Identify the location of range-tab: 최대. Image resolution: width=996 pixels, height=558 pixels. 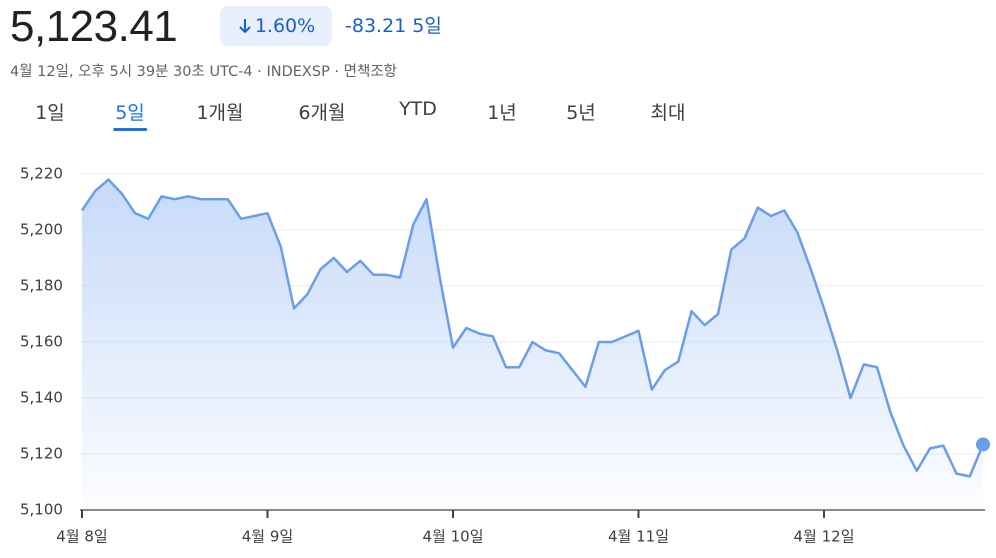
(668, 113).